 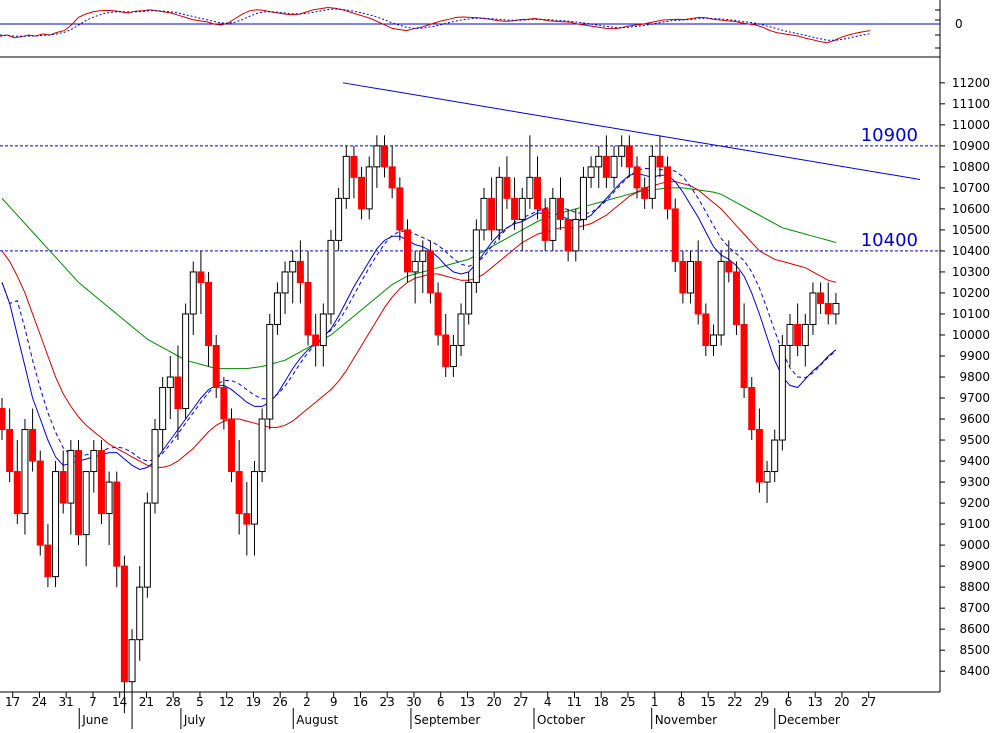 What do you see at coordinates (146, 702) in the screenshot?
I see `x-tick-label: 21` at bounding box center [146, 702].